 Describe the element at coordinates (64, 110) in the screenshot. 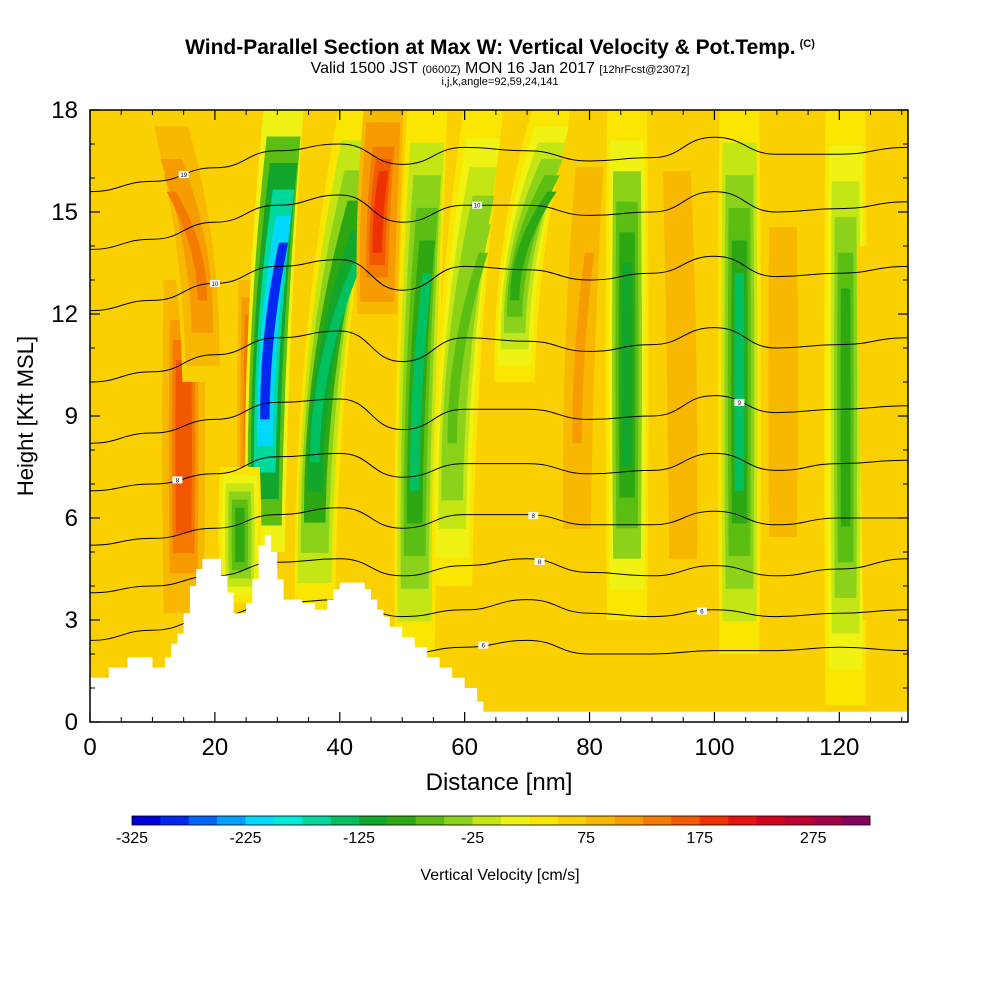

I see `y-tick-label: 18` at that location.